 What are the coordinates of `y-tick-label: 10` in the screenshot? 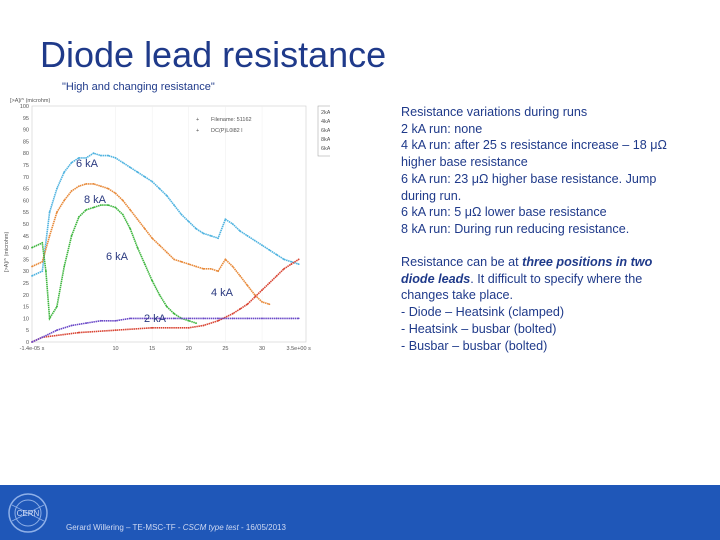 It's located at (26, 319).